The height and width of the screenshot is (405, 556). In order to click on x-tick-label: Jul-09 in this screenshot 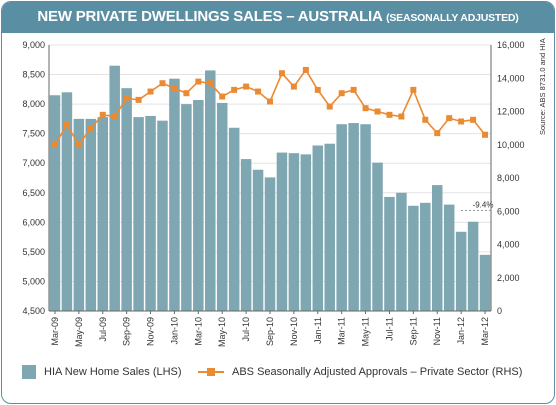, I will do `click(103, 329)`.